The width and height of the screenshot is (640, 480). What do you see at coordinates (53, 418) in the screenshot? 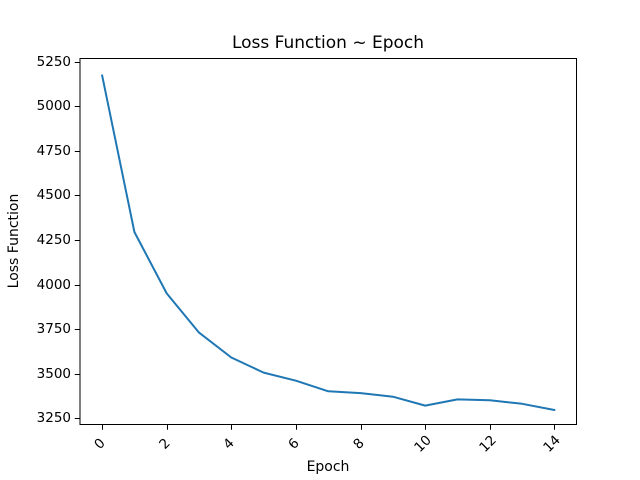
I see `y-tick-label: 3250` at bounding box center [53, 418].